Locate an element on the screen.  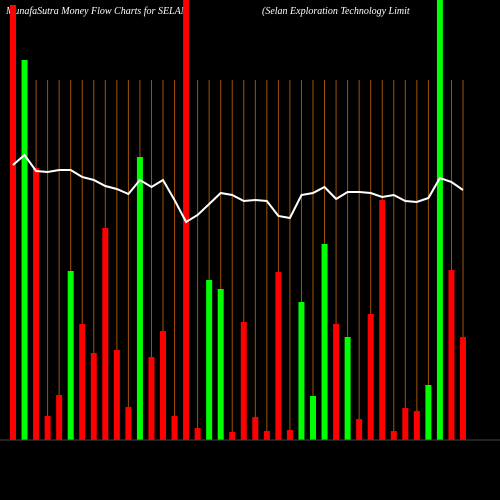
chart-subtitle: (Selan Exploration Technology Limit is located at coordinates (336, 11).